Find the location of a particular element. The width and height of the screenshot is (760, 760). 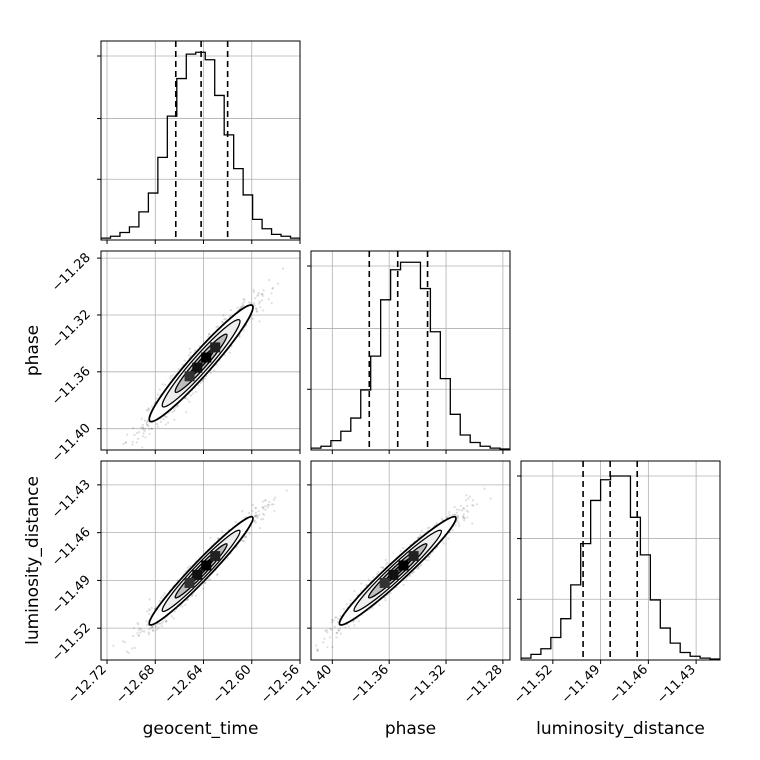

x-tick-label: −12.72 is located at coordinates (87, 684).